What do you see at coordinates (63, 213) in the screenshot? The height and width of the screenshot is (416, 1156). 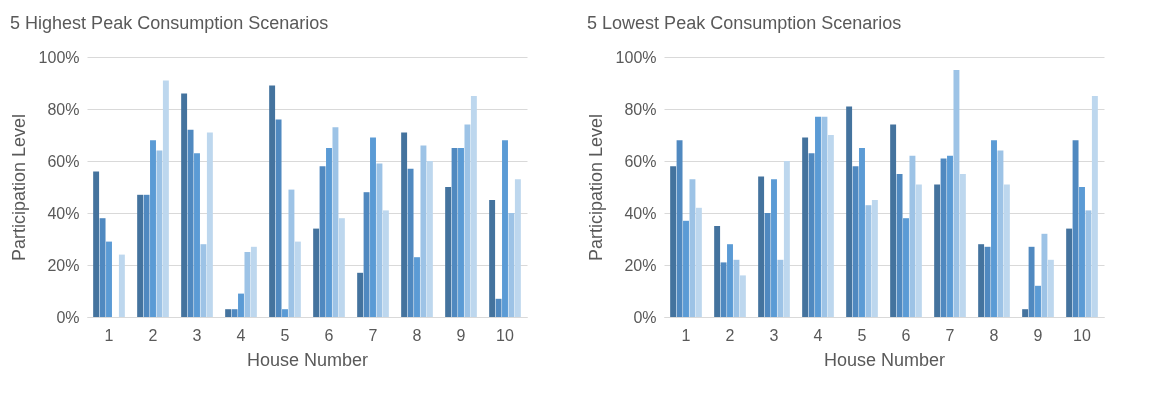 I see `y-tick-label: 40%` at bounding box center [63, 213].